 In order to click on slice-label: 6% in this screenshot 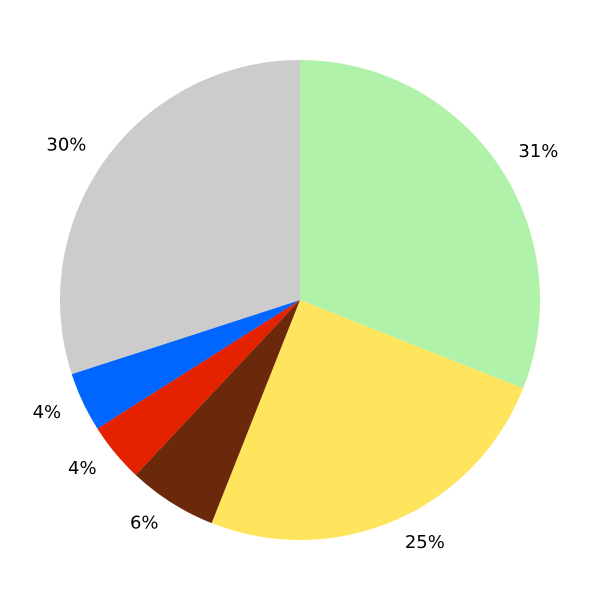, I will do `click(144, 522)`.